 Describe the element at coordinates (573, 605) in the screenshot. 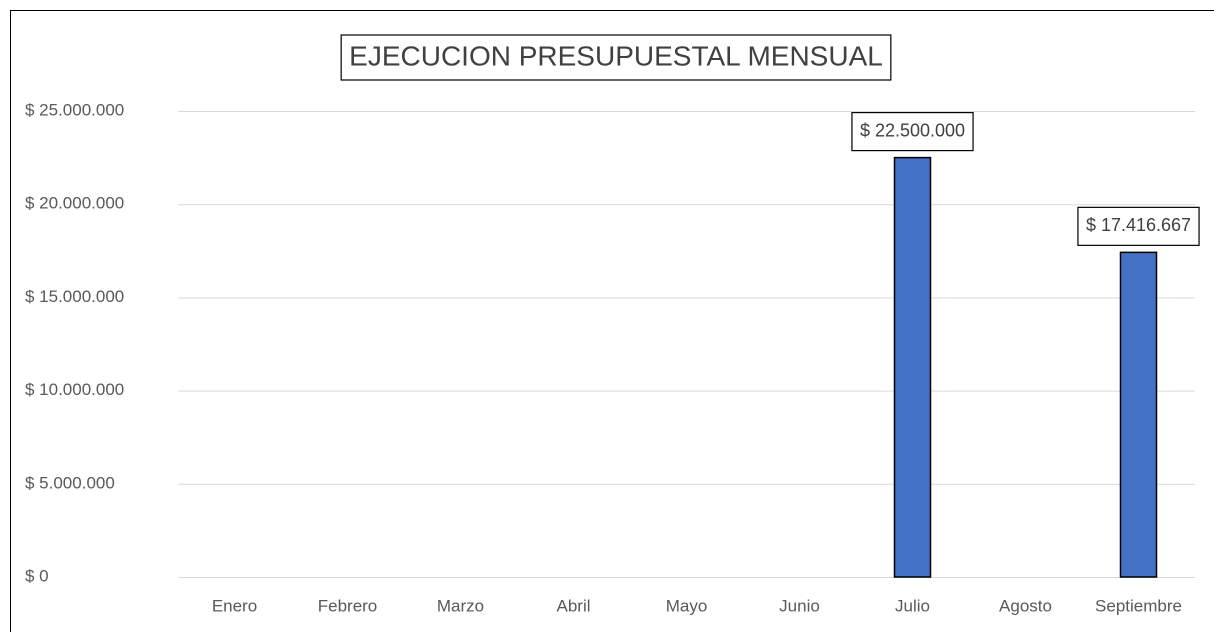

I see `x-tick-label: Abril` at that location.